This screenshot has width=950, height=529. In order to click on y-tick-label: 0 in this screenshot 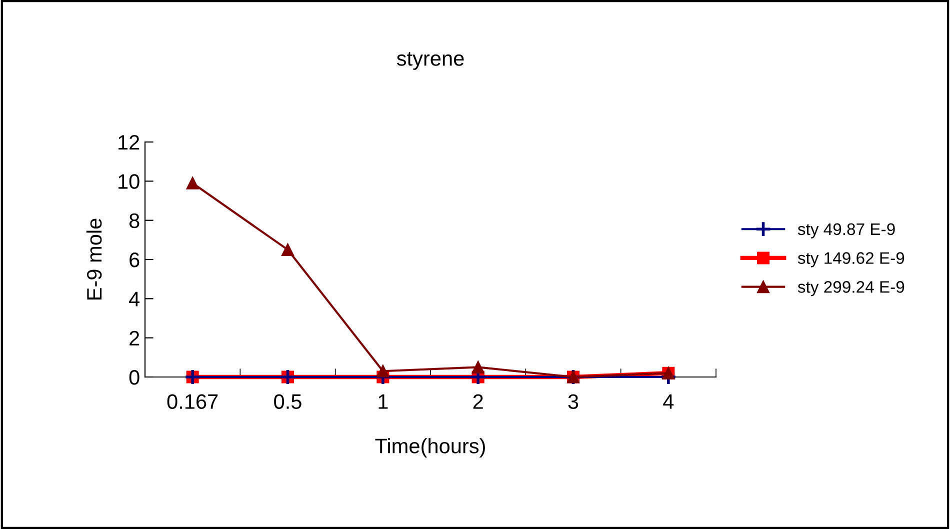, I will do `click(134, 377)`.